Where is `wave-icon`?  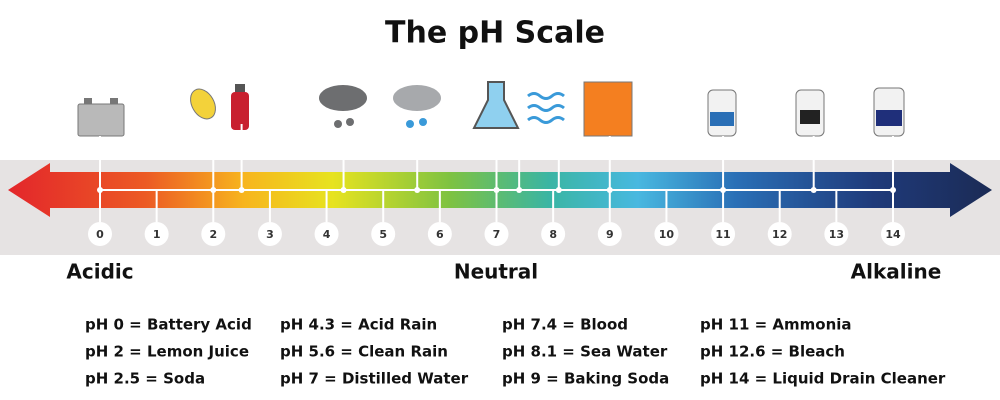 wave-icon is located at coordinates (546, 108).